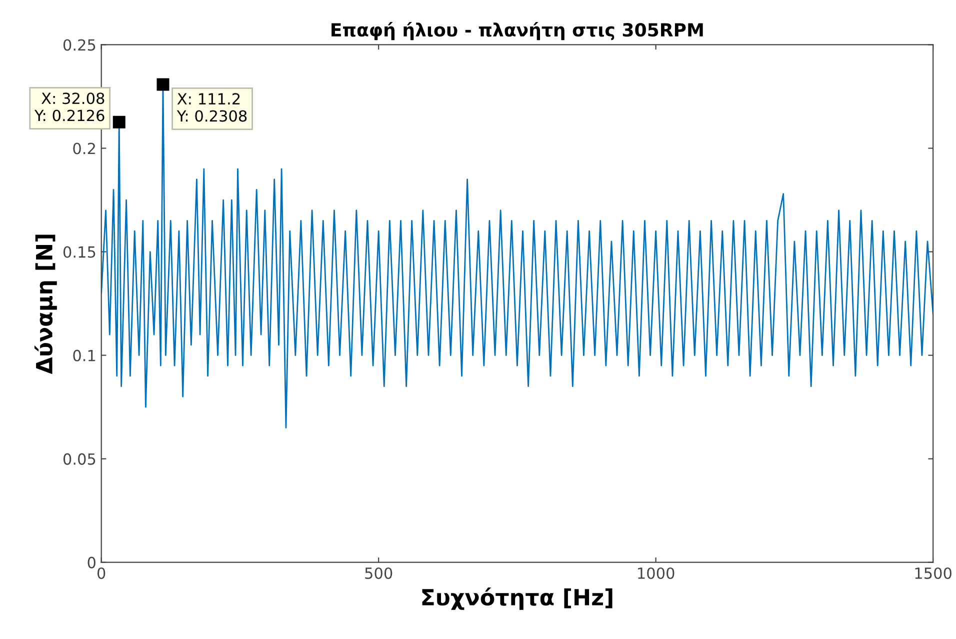 This screenshot has height=639, width=956. I want to click on chart-title: Επαφή ήλιου - πλανήτη στις 305RPM, so click(517, 31).